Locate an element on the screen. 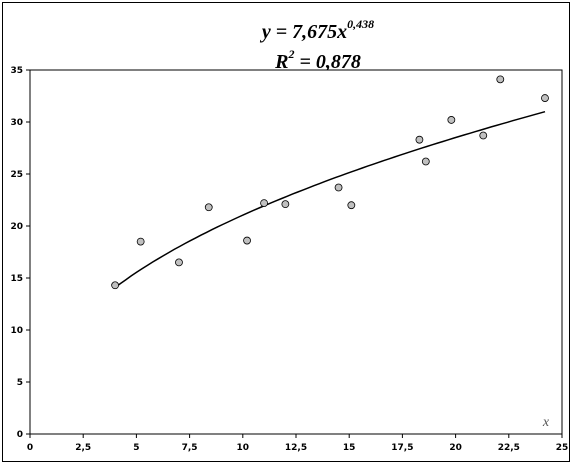 The height and width of the screenshot is (466, 574). y-tick-label: 0 is located at coordinates (20, 435).